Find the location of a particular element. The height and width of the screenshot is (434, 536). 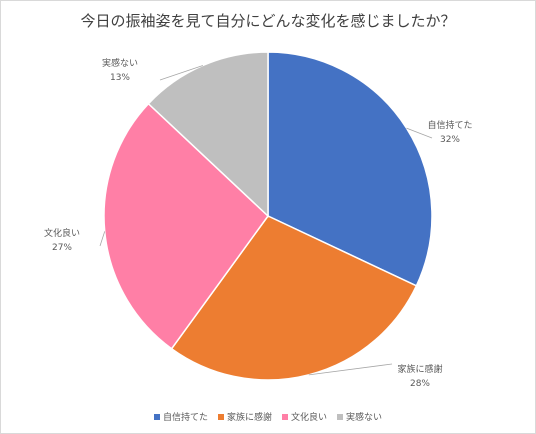

legend-item-1: 自信持てた is located at coordinates (180, 416).